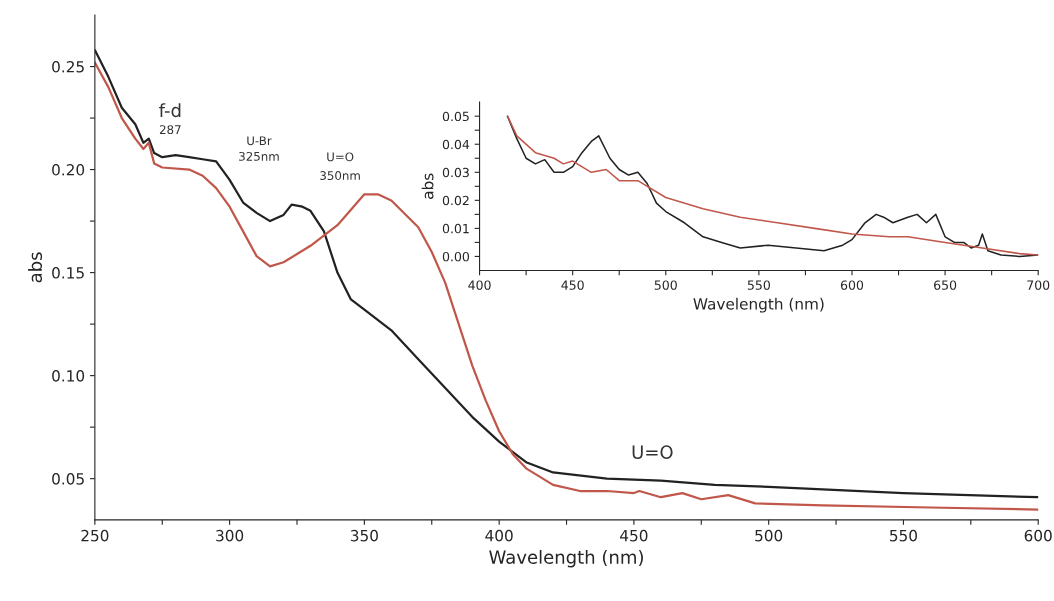  Describe the element at coordinates (68, 376) in the screenshot. I see `y-tick-label: 0.10` at that location.